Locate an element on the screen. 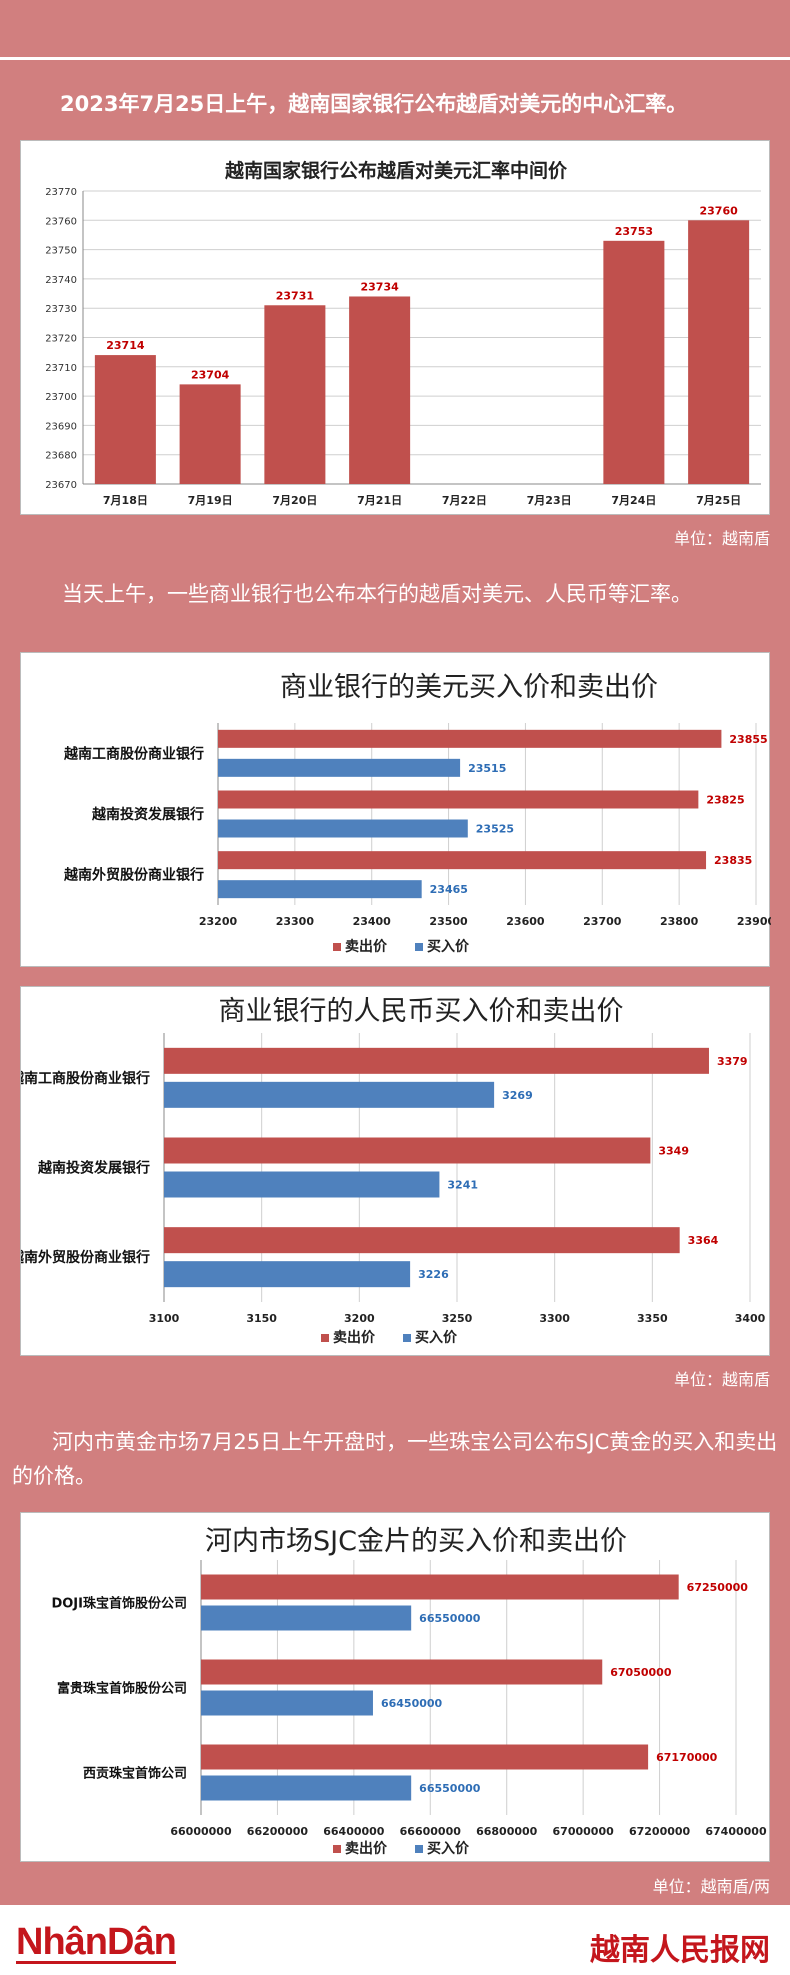  y-tick-label: 23740 is located at coordinates (61, 280).